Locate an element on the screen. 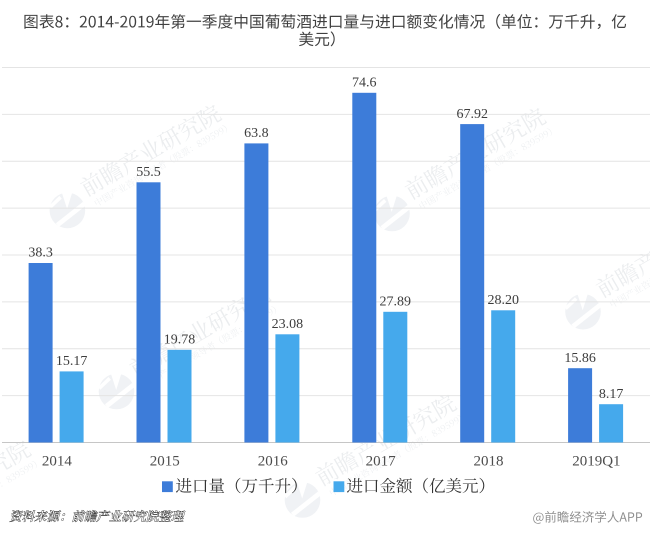  svg-text: 2018 is located at coordinates (489, 461).